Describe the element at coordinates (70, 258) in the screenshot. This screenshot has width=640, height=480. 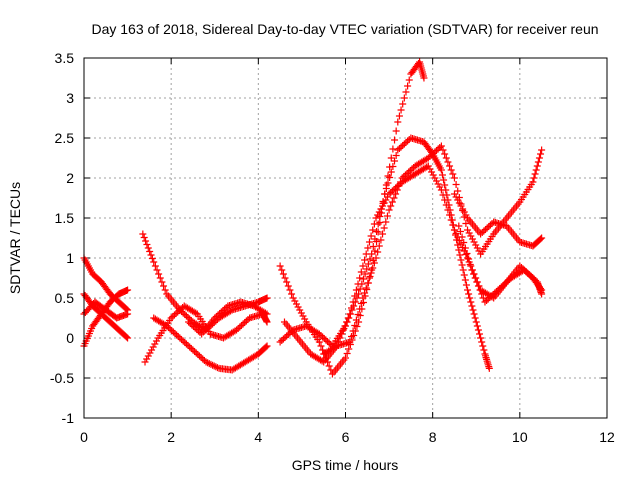
I see `y-tick-label: 1` at that location.